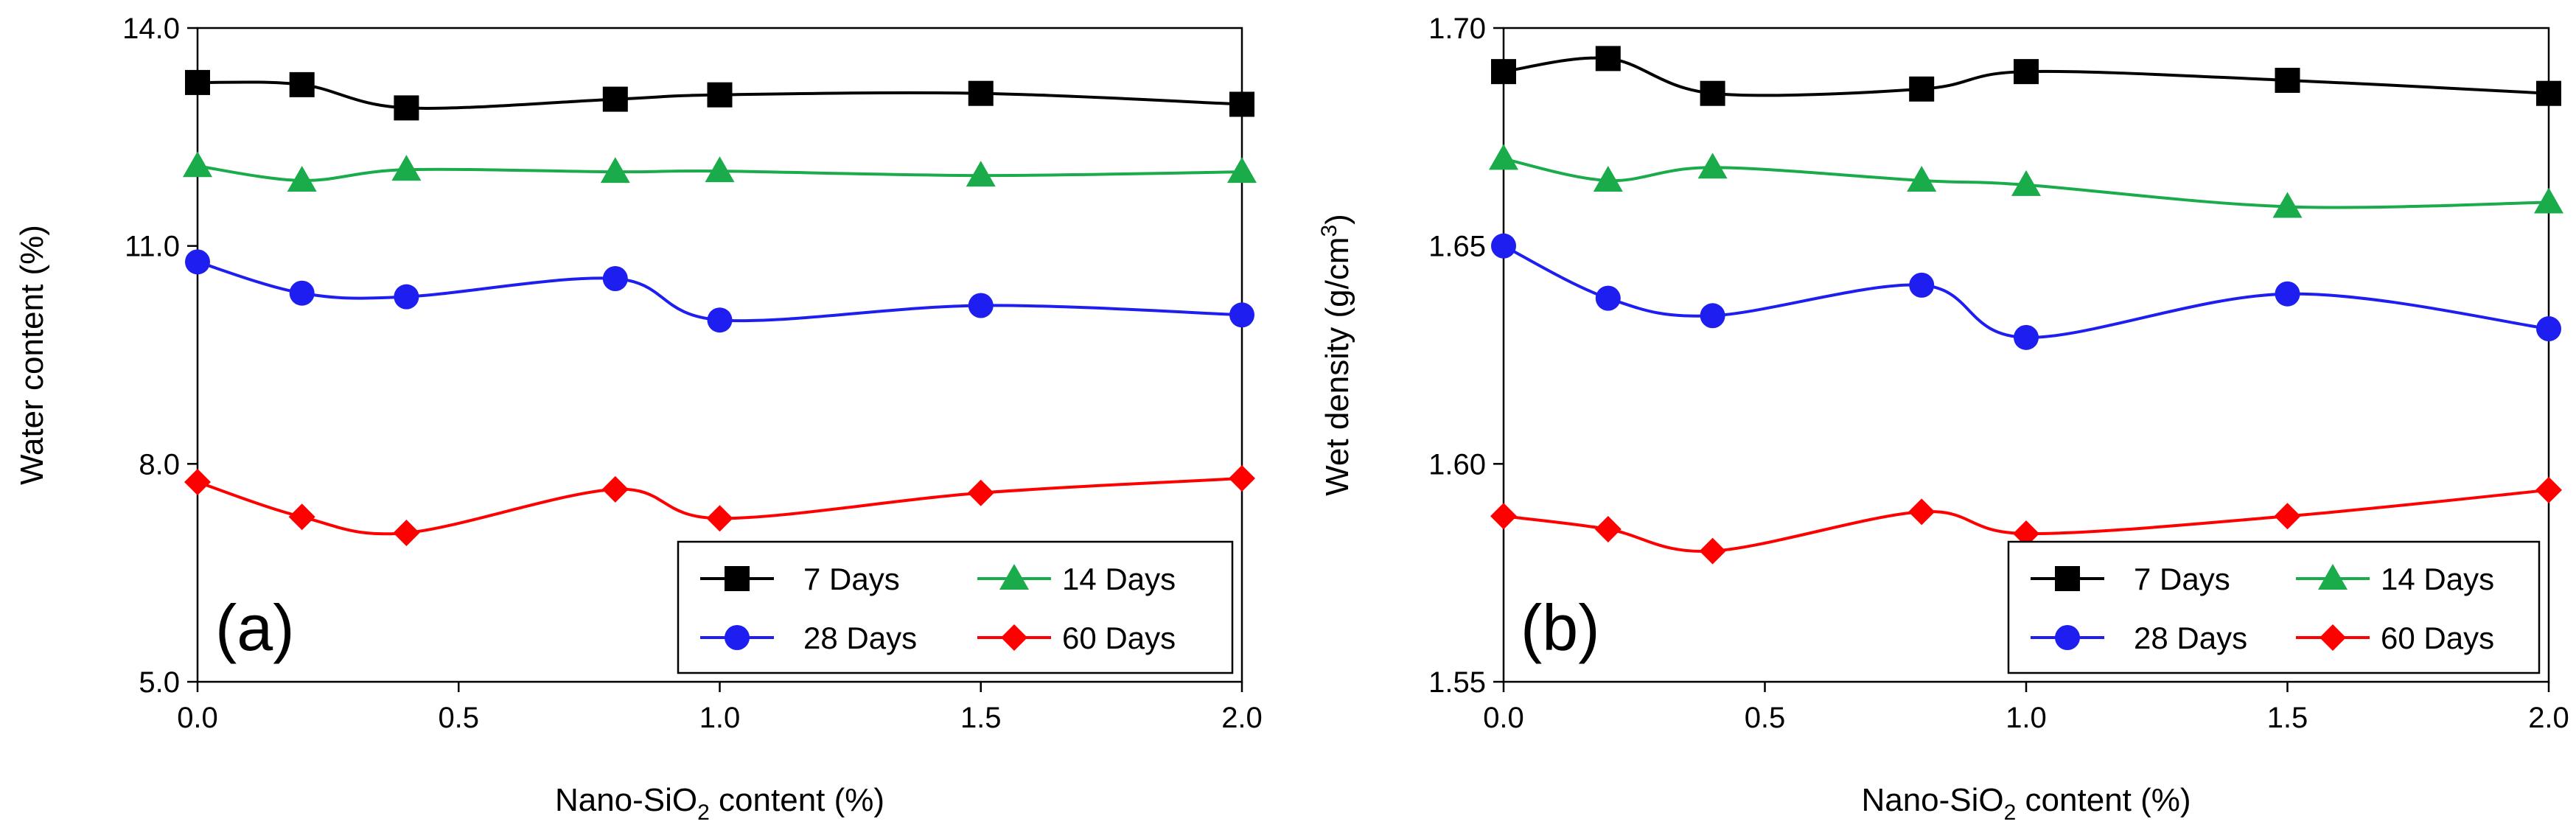 Image resolution: width=2576 pixels, height=827 pixels. Describe the element at coordinates (2067, 637) in the screenshot. I see `legend-swatch-circle` at that location.